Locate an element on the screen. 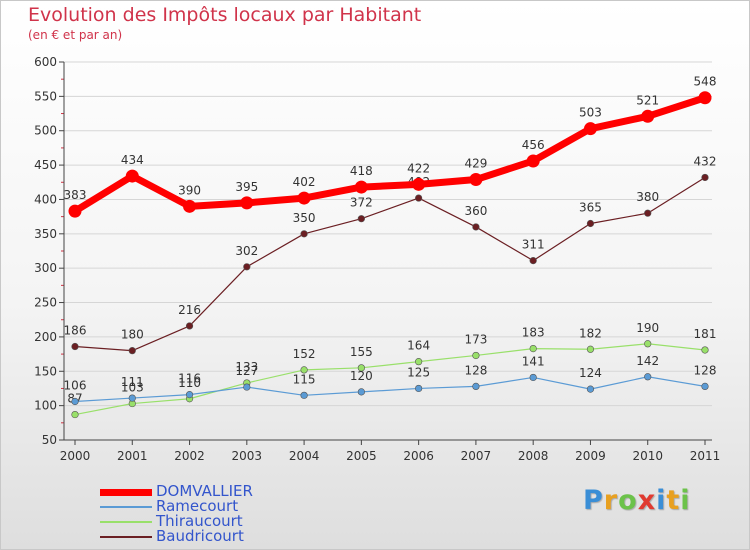 The image size is (750, 550). x-tick-label: 2005 is located at coordinates (361, 456).